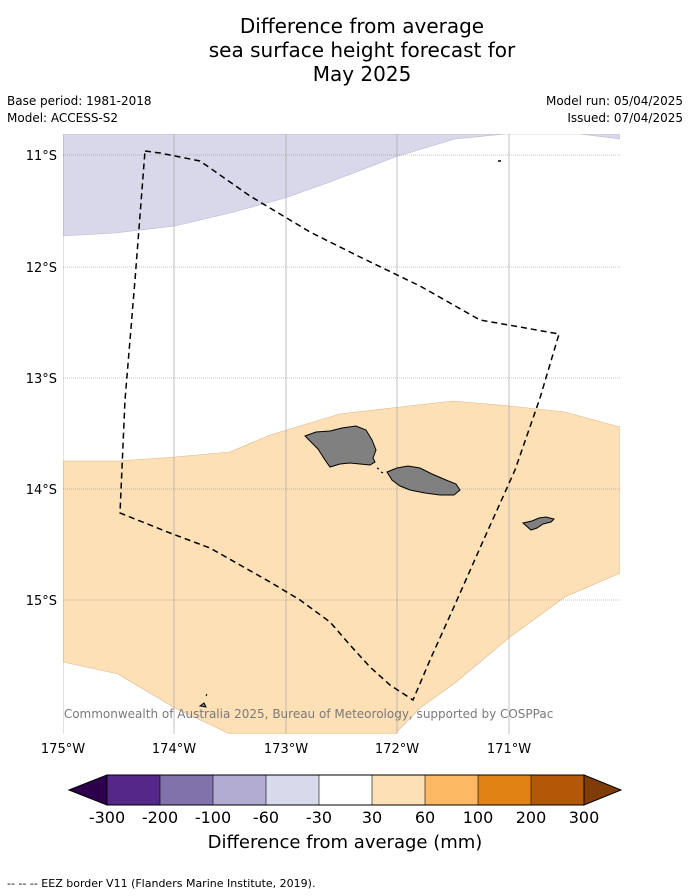 The image size is (690, 896). What do you see at coordinates (63, 749) in the screenshot?
I see `lon-label-175w: 175°W` at bounding box center [63, 749].